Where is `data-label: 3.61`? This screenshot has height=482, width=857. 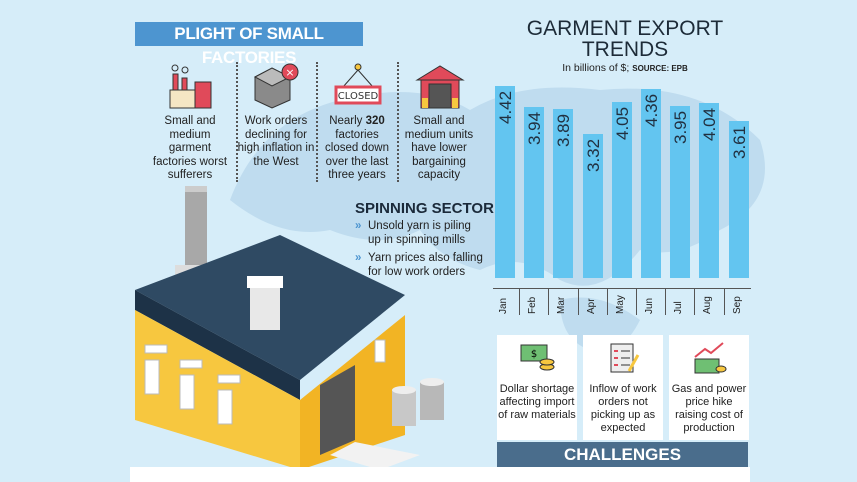
data-label: 3.61 is located at coordinates (739, 143).